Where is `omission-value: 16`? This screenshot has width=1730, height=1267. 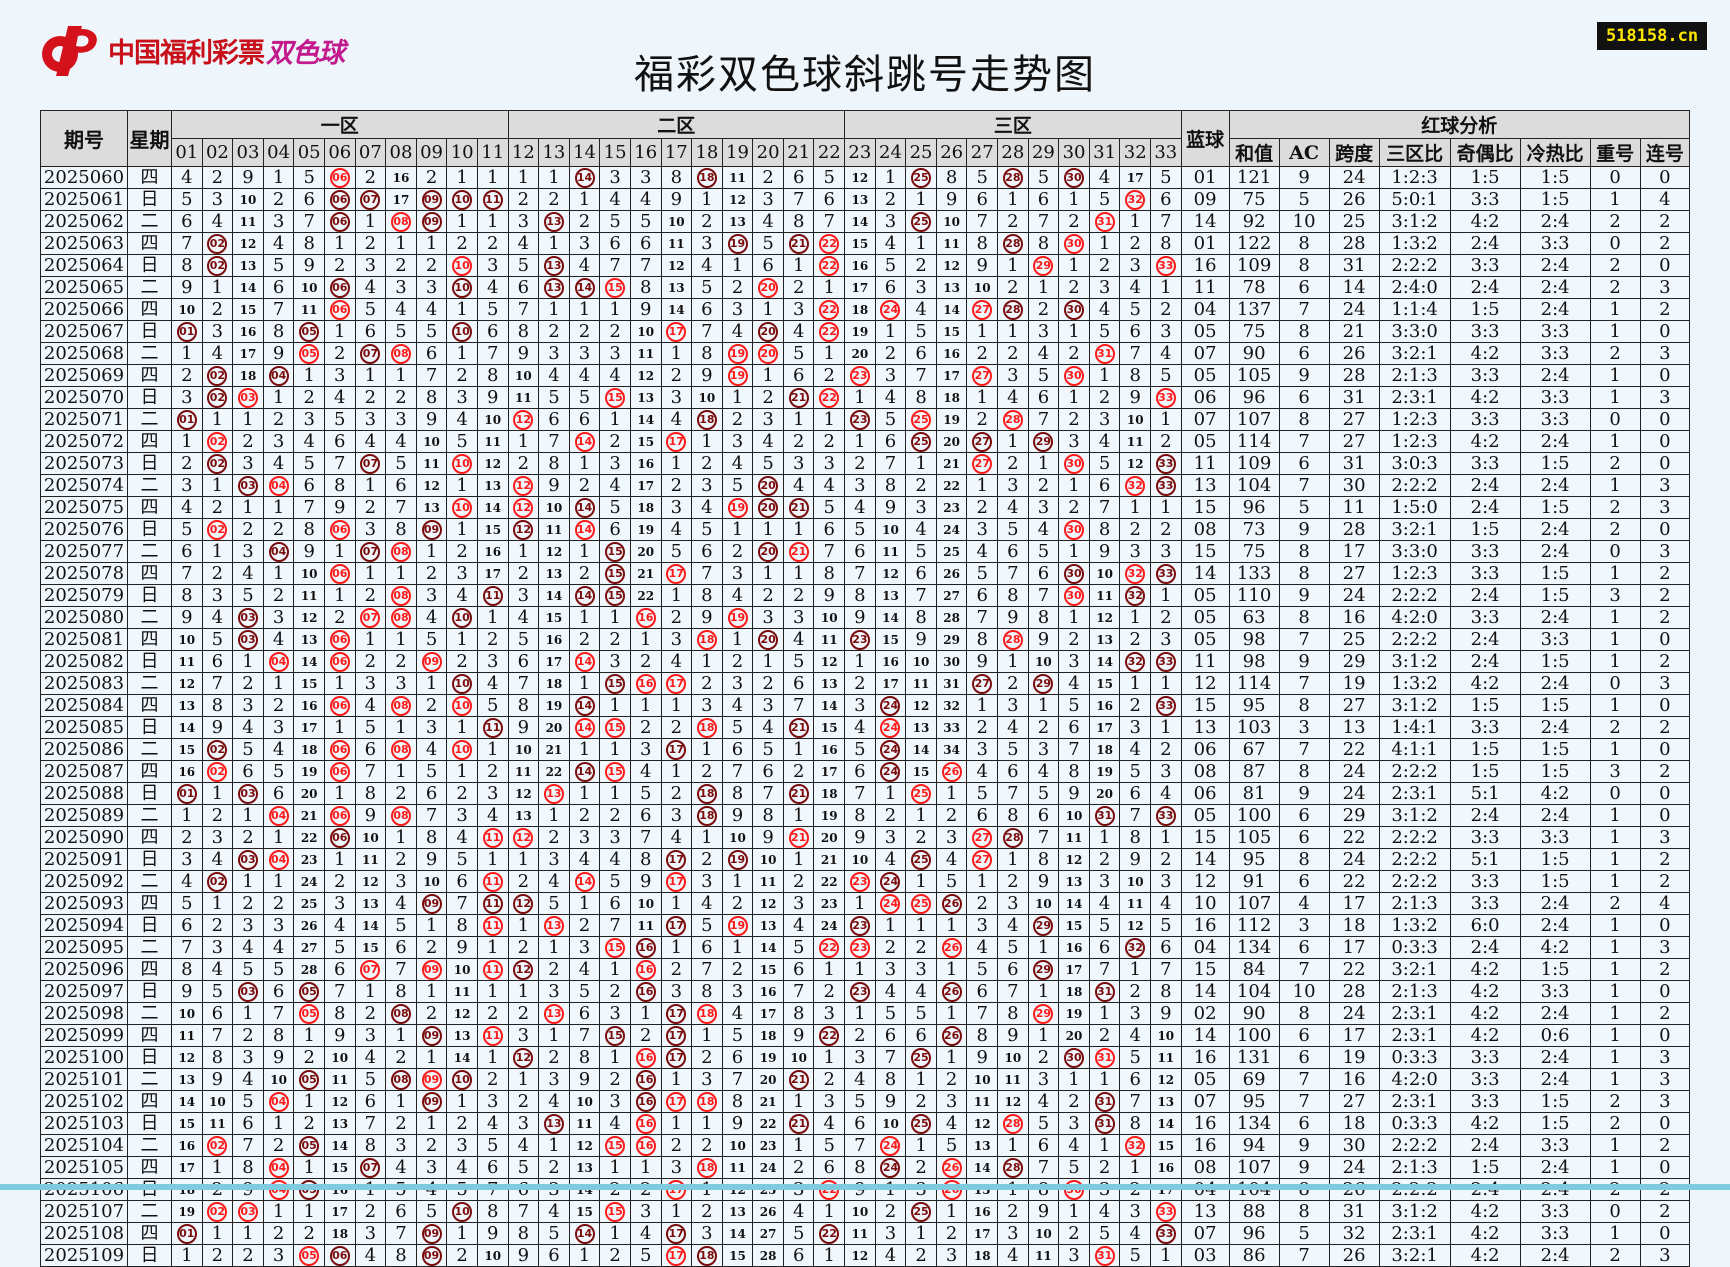 omission-value: 16 is located at coordinates (768, 992).